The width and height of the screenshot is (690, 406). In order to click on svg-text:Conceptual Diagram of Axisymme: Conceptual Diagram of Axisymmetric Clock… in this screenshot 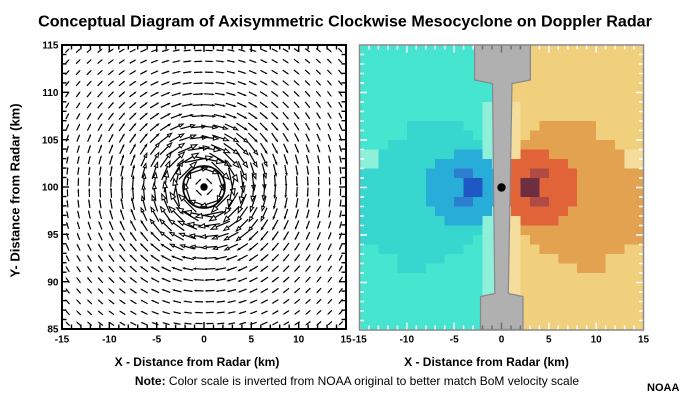, I will do `click(345, 22)`.